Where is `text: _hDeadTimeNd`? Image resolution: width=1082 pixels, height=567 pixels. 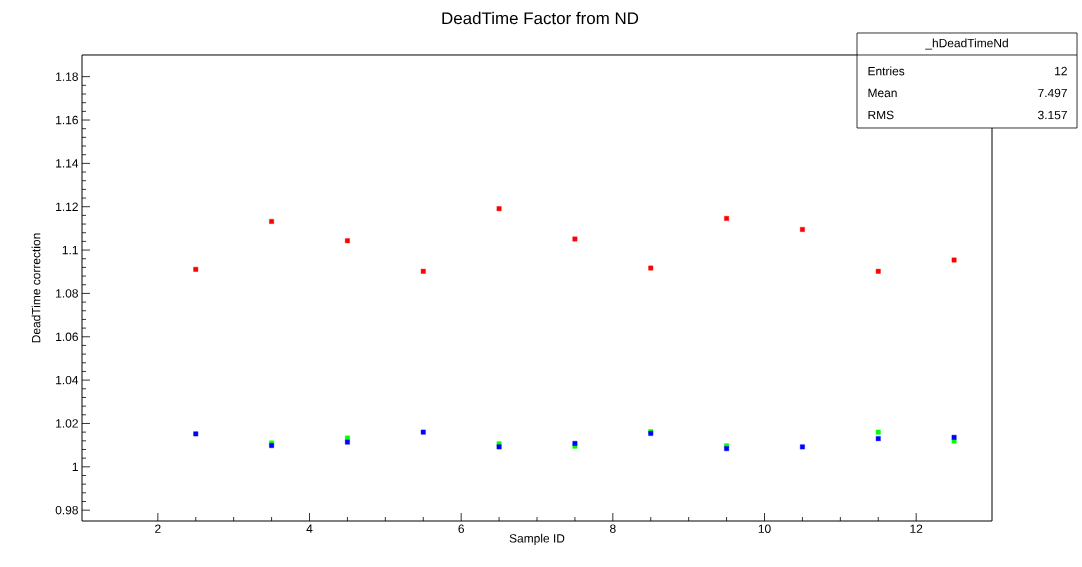 text: _hDeadTimeNd is located at coordinates (966, 44).